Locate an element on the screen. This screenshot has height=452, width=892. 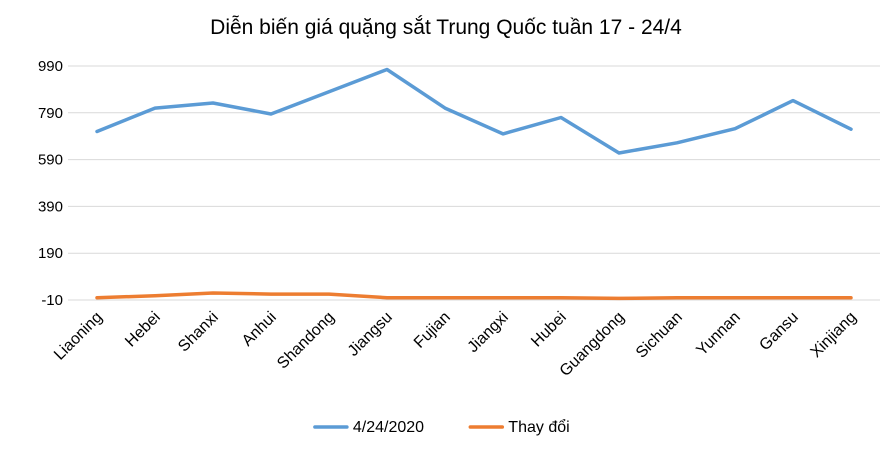
y-tick-label: 190 is located at coordinates (50, 253).